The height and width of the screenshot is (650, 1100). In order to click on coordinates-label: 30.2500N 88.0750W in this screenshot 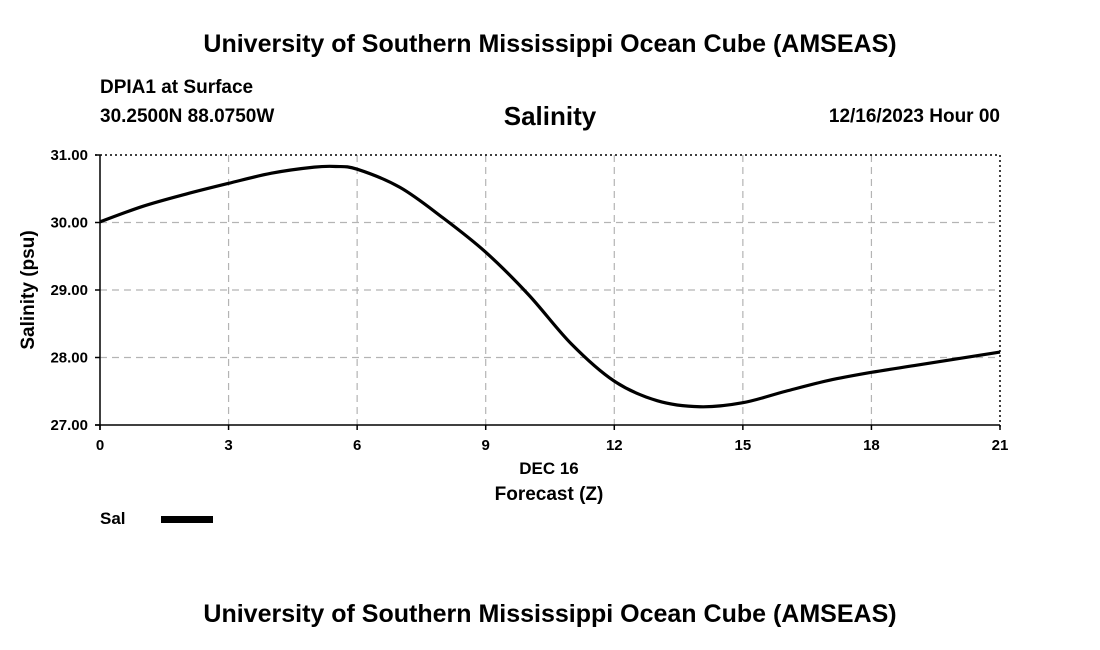, I will do `click(187, 116)`.